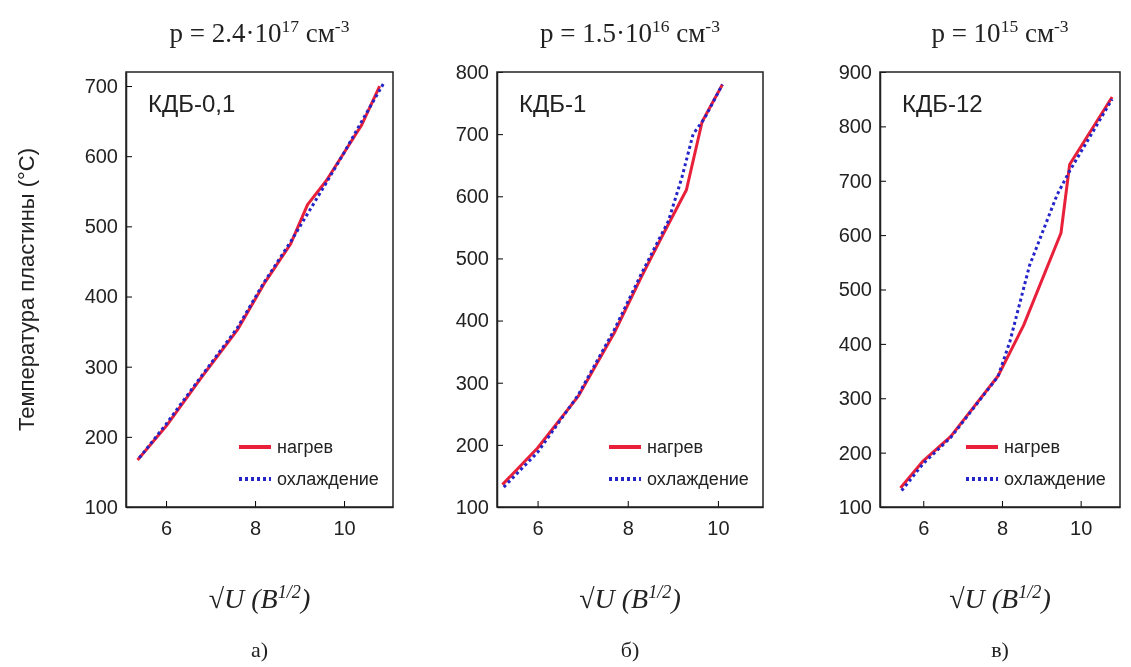 This screenshot has height=667, width=1131. What do you see at coordinates (1000, 32) in the screenshot?
I see `chart-title: p = 10$^{15}$ см$^{-3}$` at bounding box center [1000, 32].